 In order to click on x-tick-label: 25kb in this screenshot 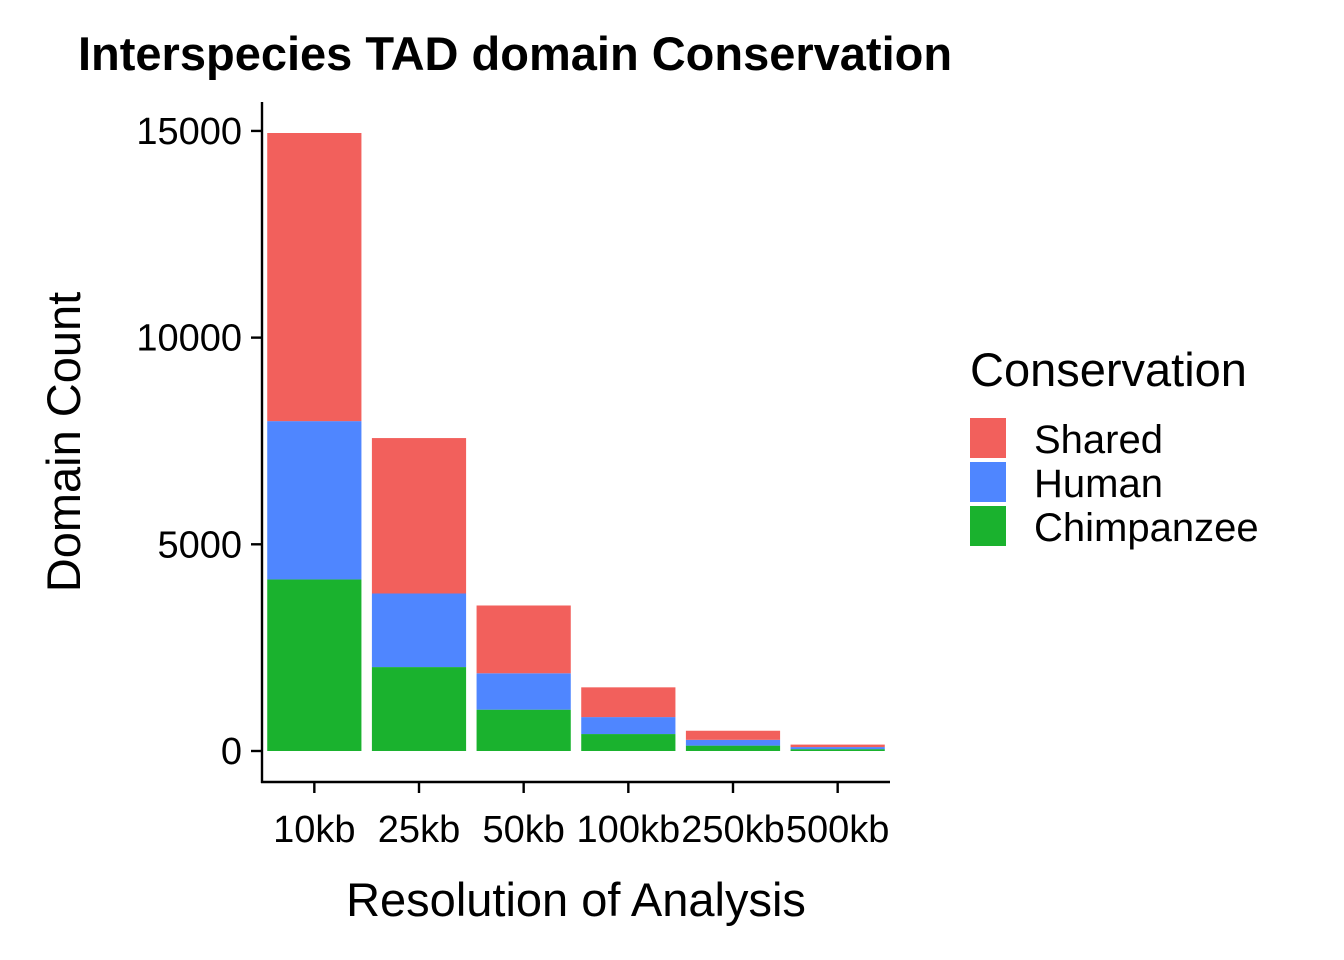, I will do `click(419, 830)`.